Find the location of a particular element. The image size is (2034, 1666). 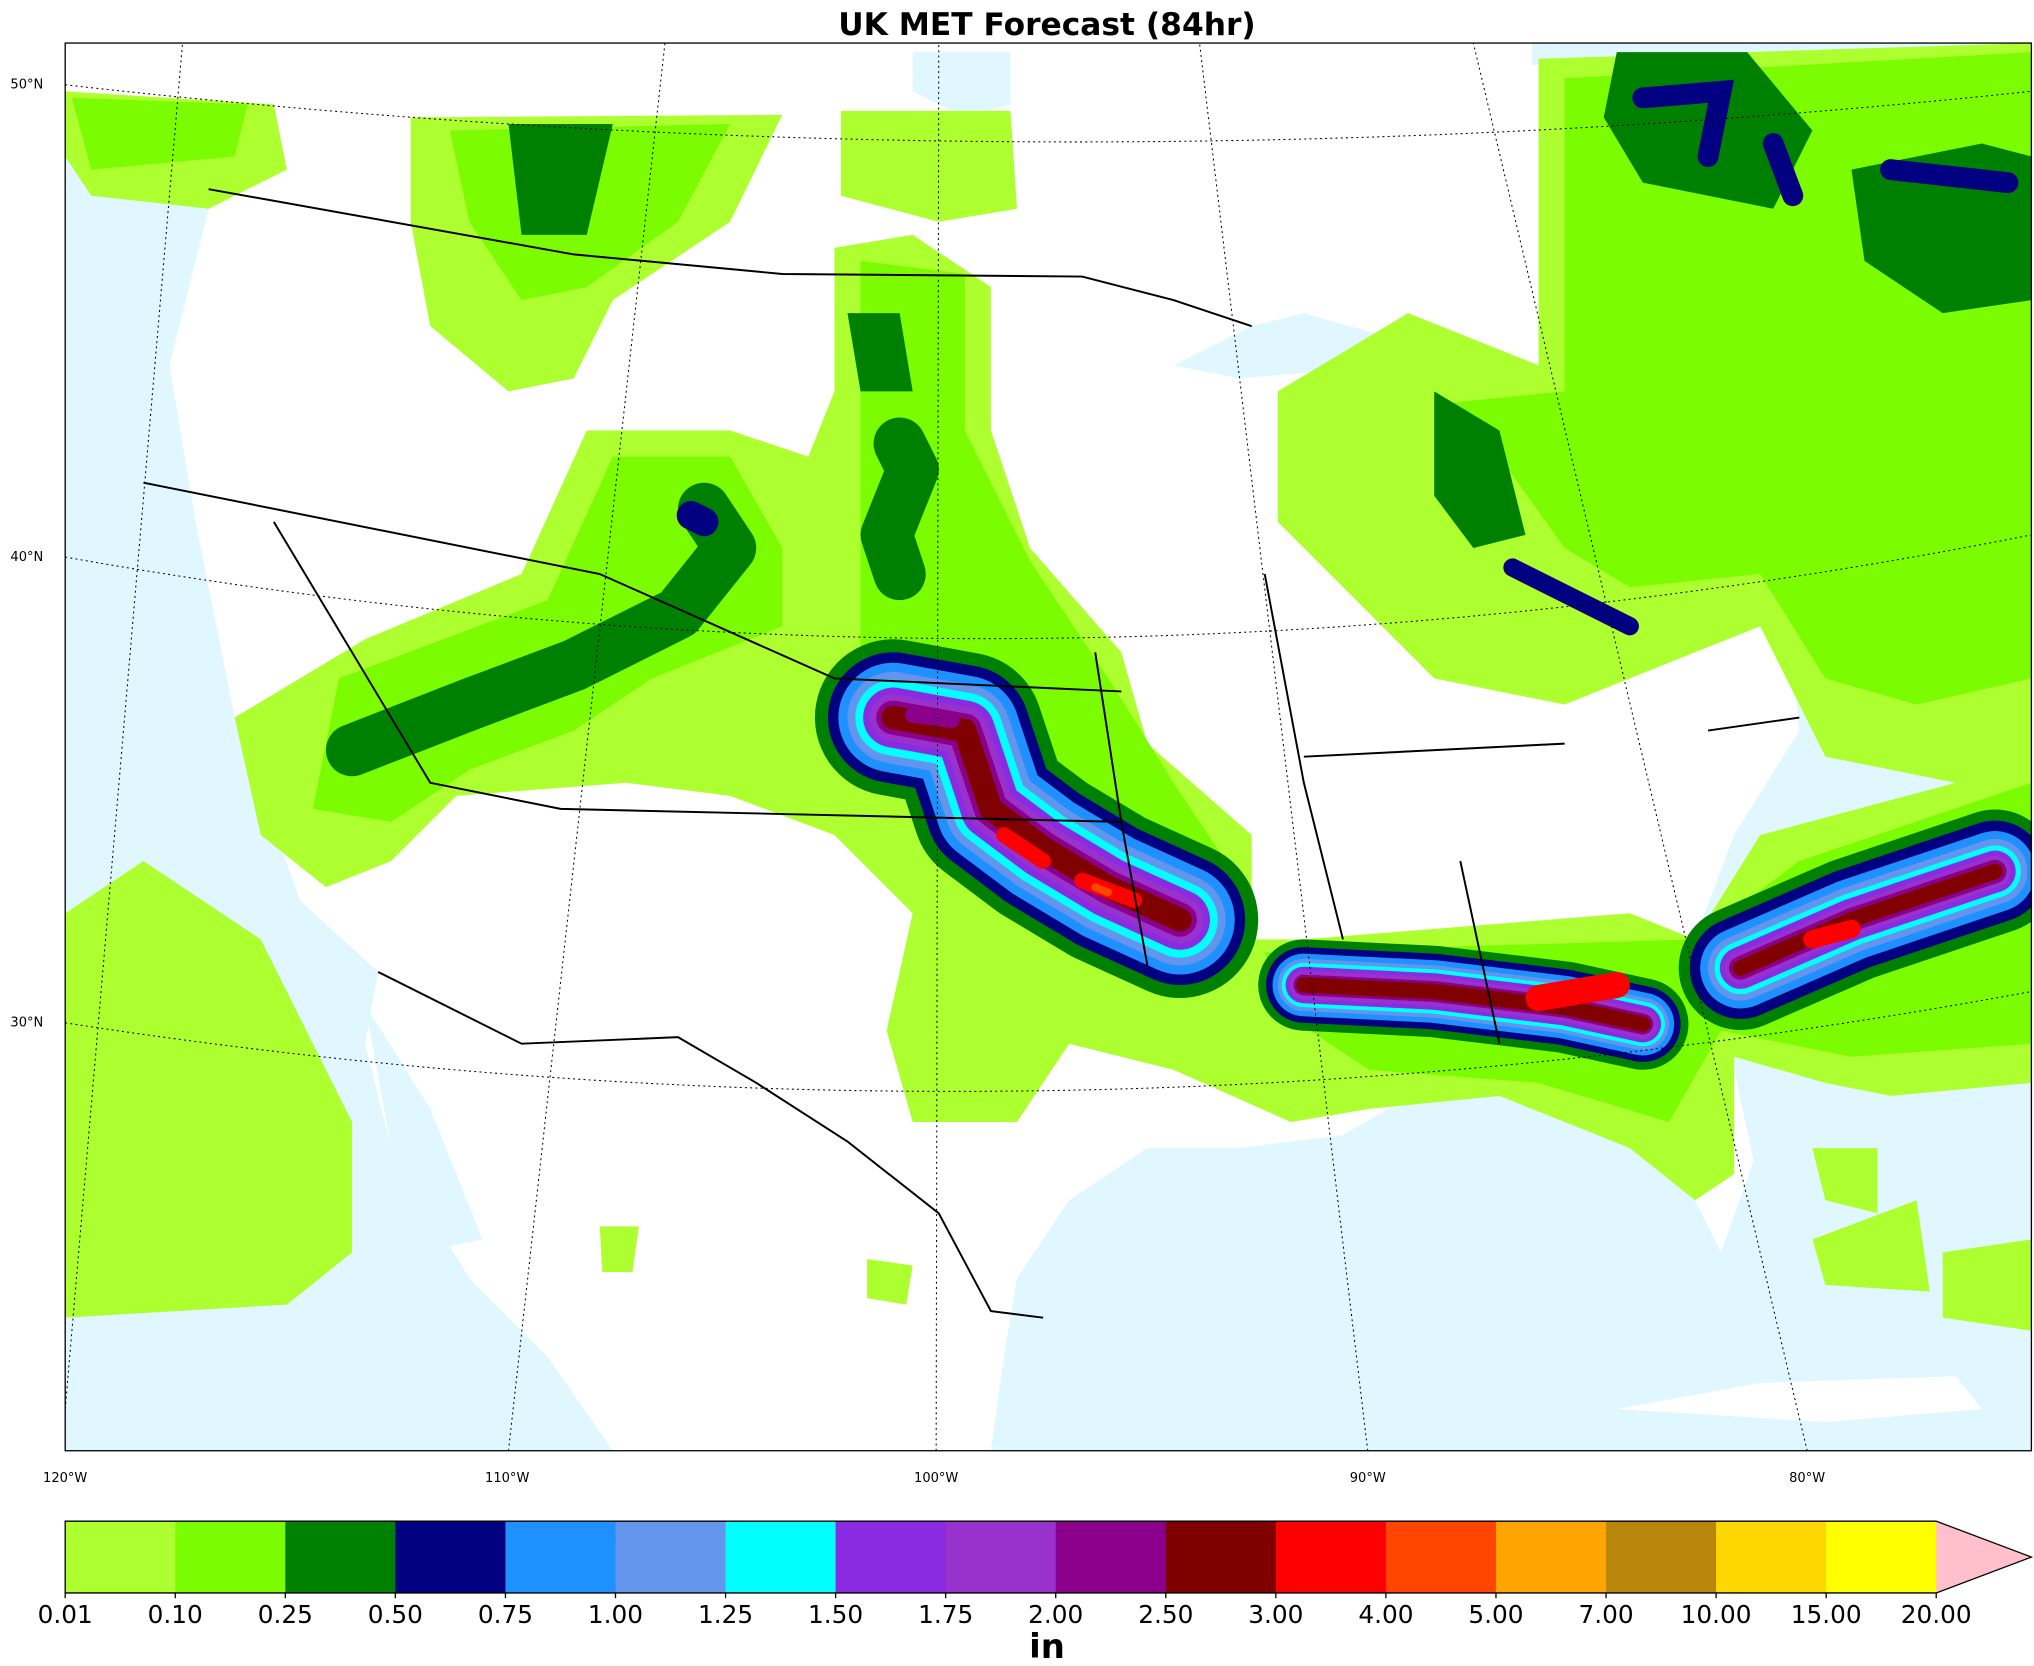

colorbar-outline is located at coordinates (1049, 1557).